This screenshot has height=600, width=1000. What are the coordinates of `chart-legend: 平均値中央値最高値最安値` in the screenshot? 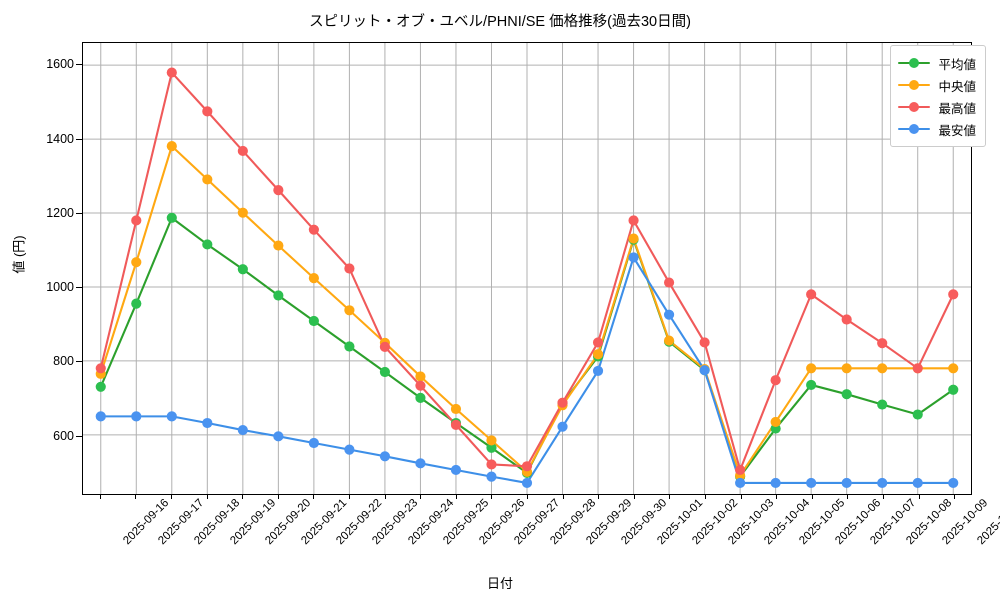 It's located at (938, 96).